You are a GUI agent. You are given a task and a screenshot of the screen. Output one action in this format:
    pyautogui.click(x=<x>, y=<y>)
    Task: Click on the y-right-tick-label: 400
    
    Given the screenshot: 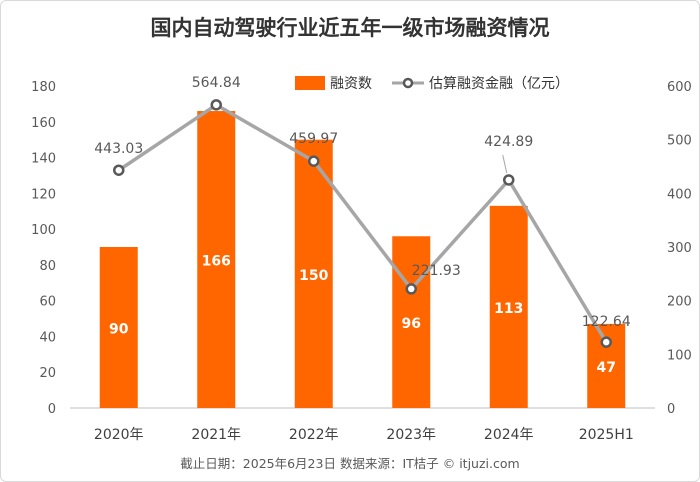 What is the action you would take?
    pyautogui.click(x=679, y=194)
    